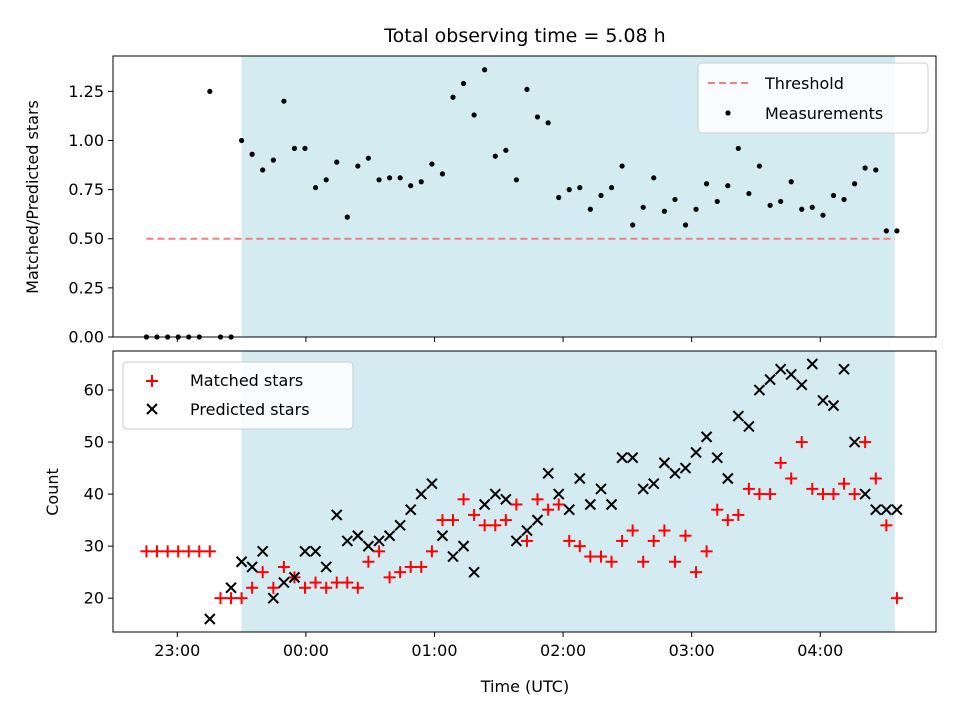 This screenshot has width=960, height=720. Describe the element at coordinates (524, 36) in the screenshot. I see `ratio-panel-title: Total observing time = 5.08 h` at that location.